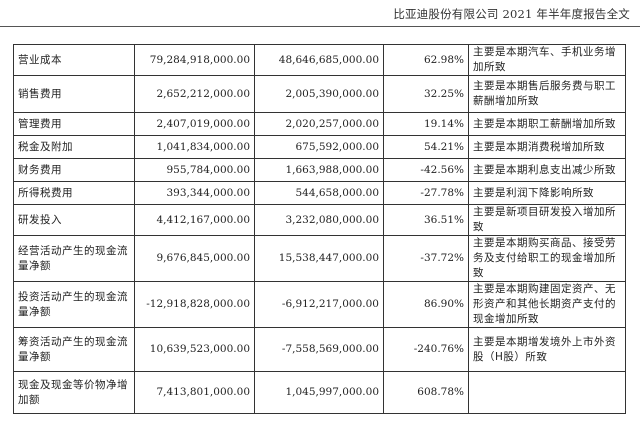  Describe the element at coordinates (426, 170) in the screenshot. I see `change-pct-cell: -42.56%` at that location.